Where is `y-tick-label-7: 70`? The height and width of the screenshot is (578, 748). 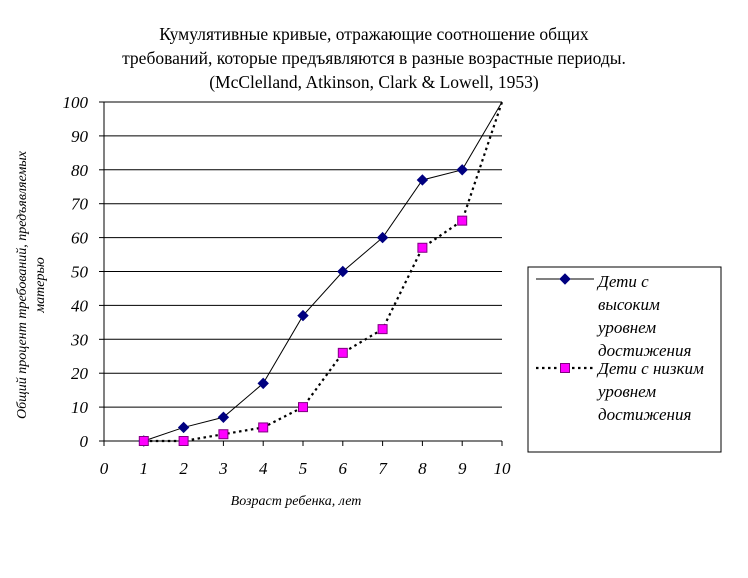 y-tick-label-7: 70 is located at coordinates (80, 204).